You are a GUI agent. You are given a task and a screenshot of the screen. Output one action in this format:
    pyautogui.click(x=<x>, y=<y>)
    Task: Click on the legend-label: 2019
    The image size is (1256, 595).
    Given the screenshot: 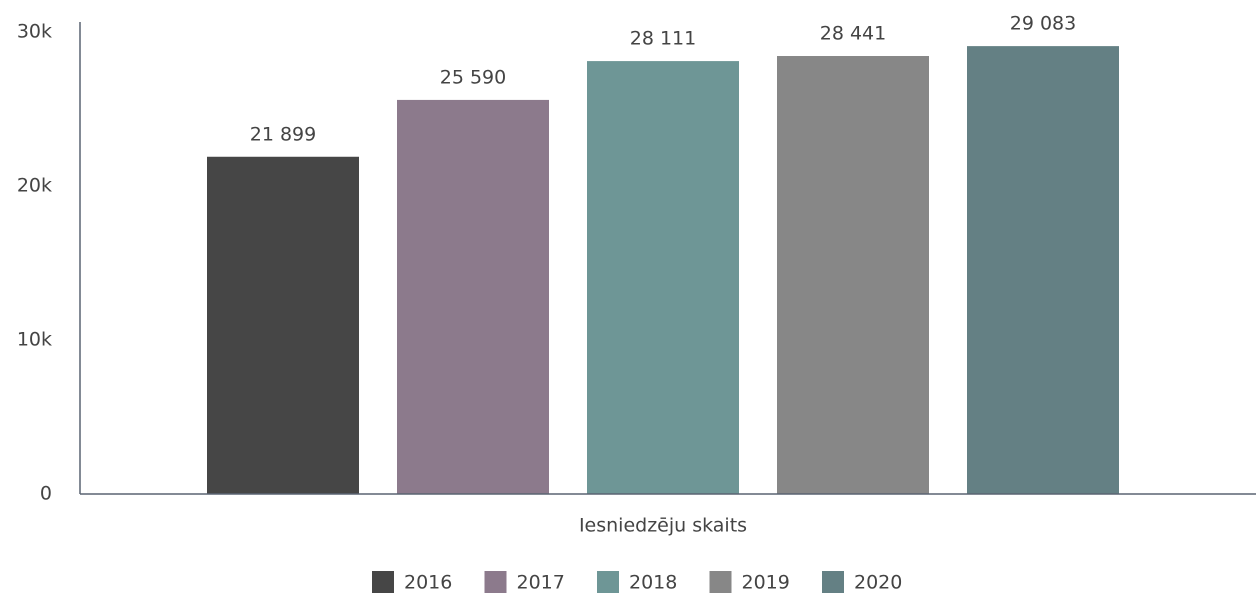 What is the action you would take?
    pyautogui.click(x=766, y=583)
    